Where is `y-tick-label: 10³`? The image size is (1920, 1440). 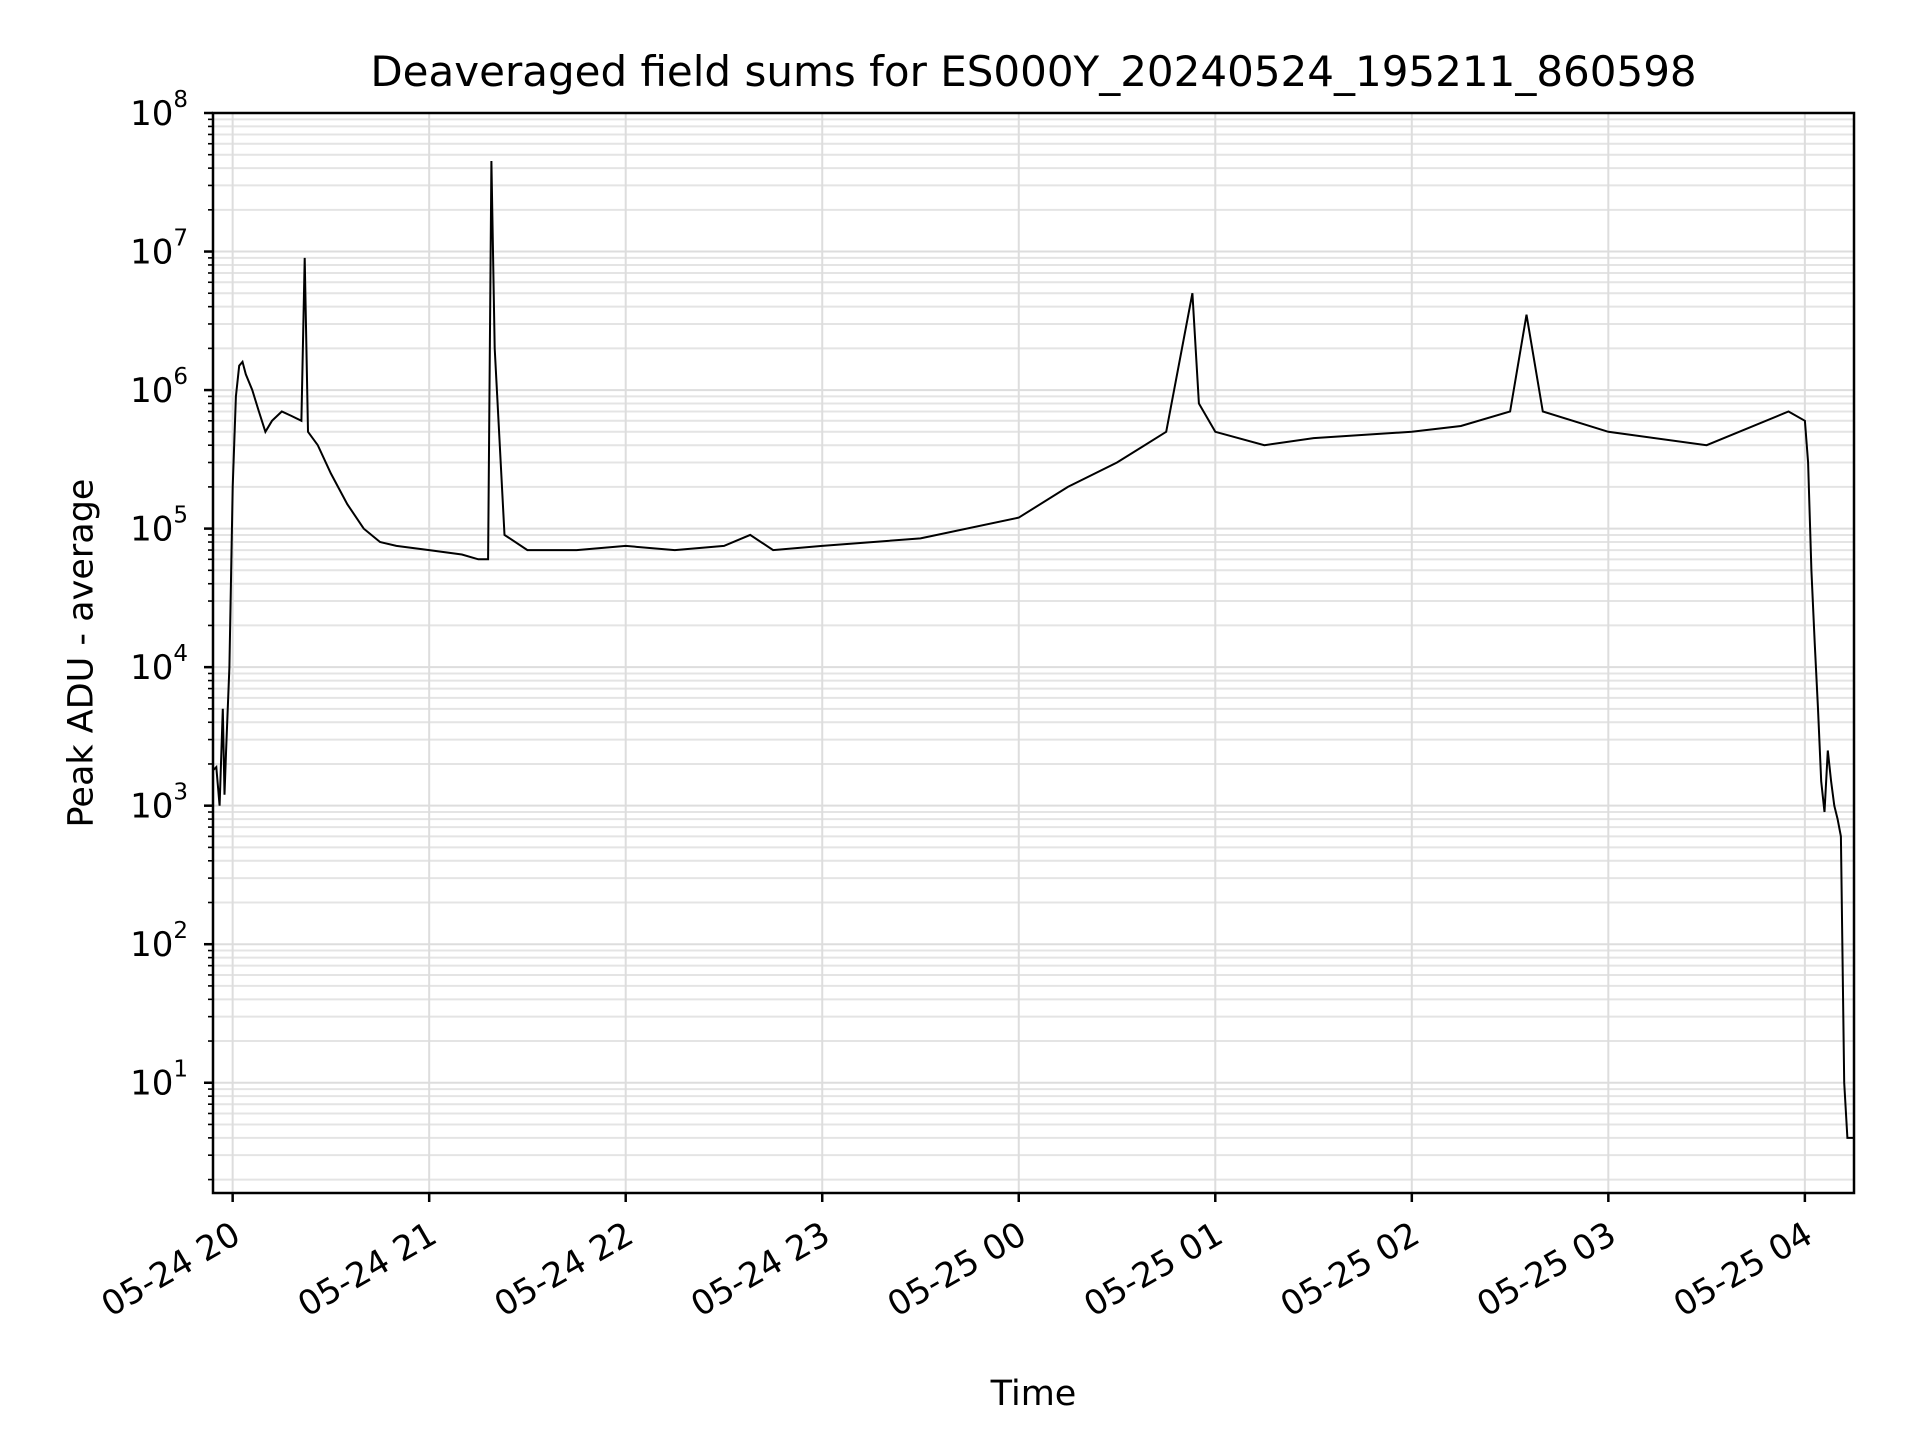 y-tick-label: 10³ is located at coordinates (159, 803).